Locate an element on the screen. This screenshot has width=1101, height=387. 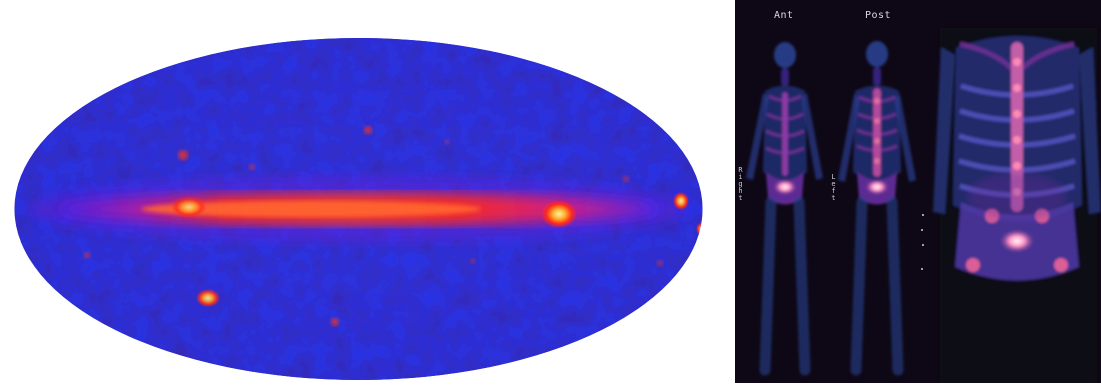
zoomed-skeleton is located at coordinates (1017, 205).